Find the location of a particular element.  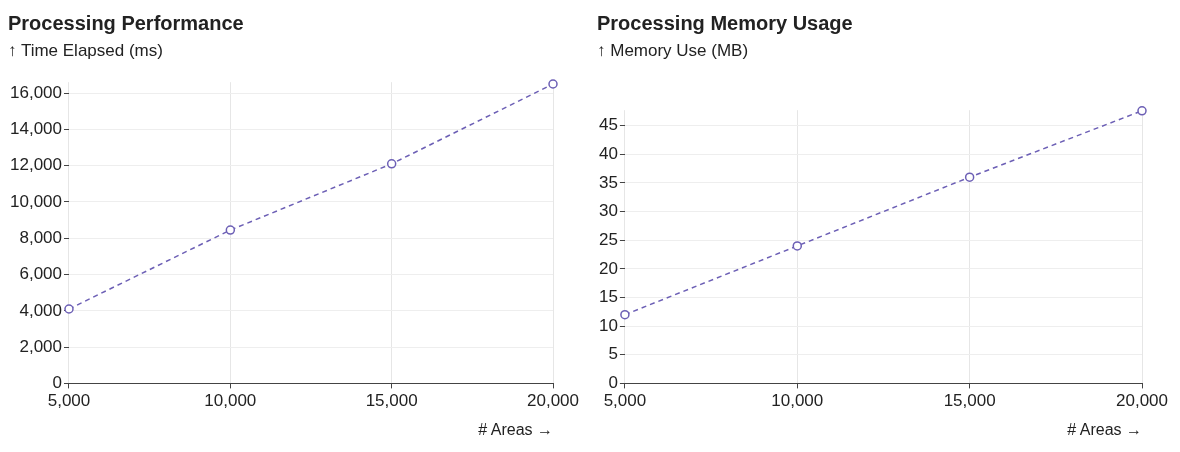

y-tick-label: 10 is located at coordinates (608, 325).